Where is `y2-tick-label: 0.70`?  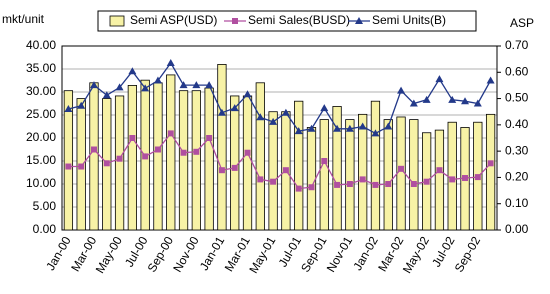
y2-tick-label: 0.70 is located at coordinates (517, 45).